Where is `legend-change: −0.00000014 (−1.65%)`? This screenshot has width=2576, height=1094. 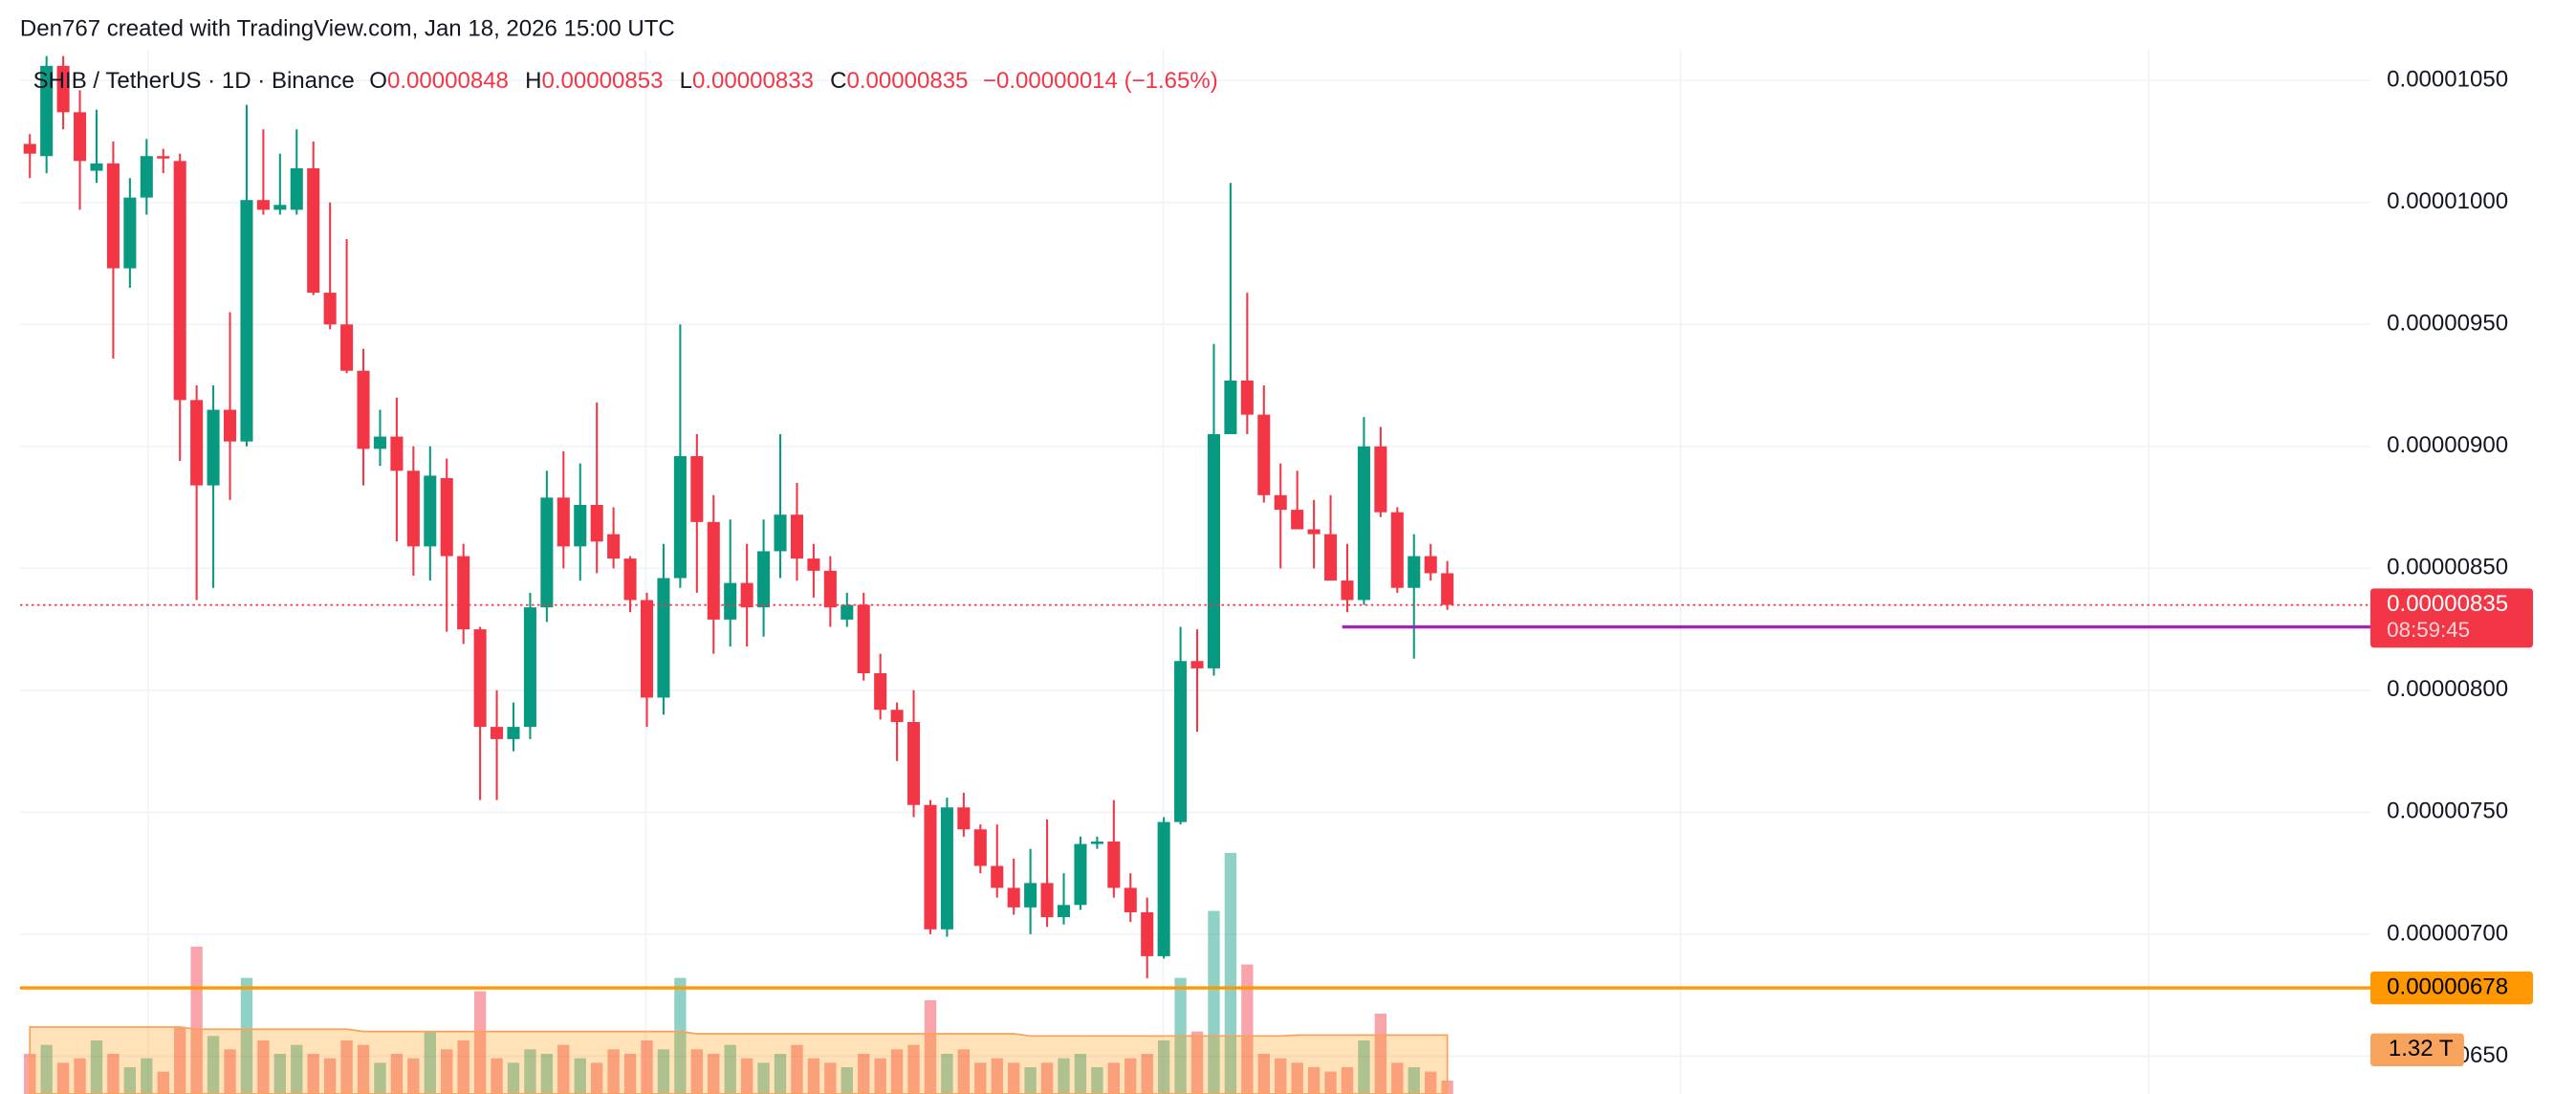 legend-change: −0.00000014 (−1.65%) is located at coordinates (1100, 81).